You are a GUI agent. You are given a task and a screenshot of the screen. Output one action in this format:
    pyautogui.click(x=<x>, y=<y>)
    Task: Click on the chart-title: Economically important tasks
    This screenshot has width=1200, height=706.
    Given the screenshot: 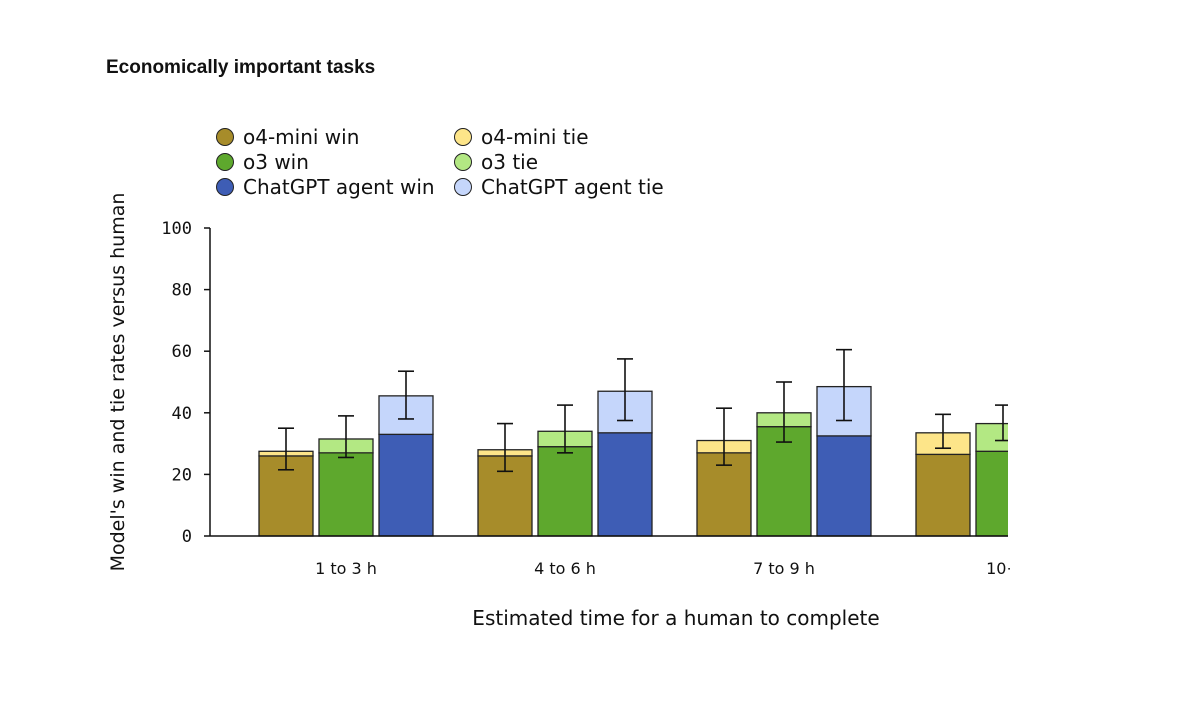 What is the action you would take?
    pyautogui.click(x=241, y=67)
    